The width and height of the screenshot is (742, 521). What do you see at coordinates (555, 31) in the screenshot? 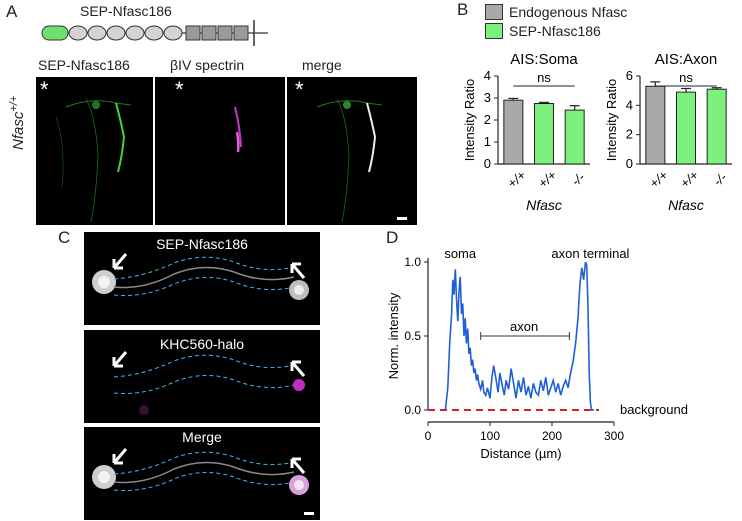
I see `legend-label-sep: SEP-Nfasc186` at bounding box center [555, 31].